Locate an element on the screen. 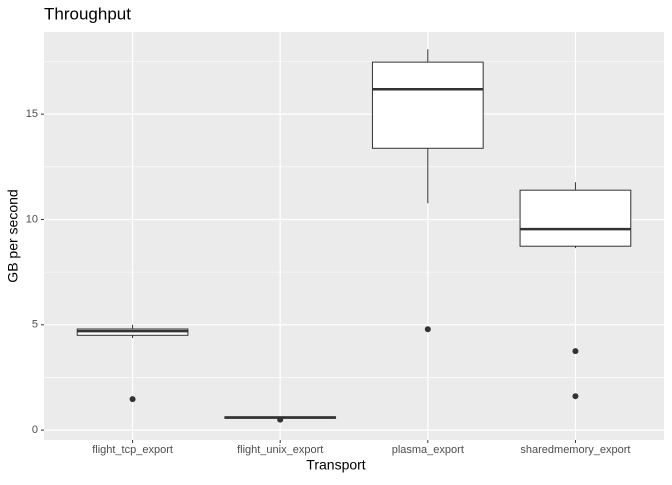 This screenshot has height=485, width=672. x-tick-label: flight_tcp_export is located at coordinates (132, 450).